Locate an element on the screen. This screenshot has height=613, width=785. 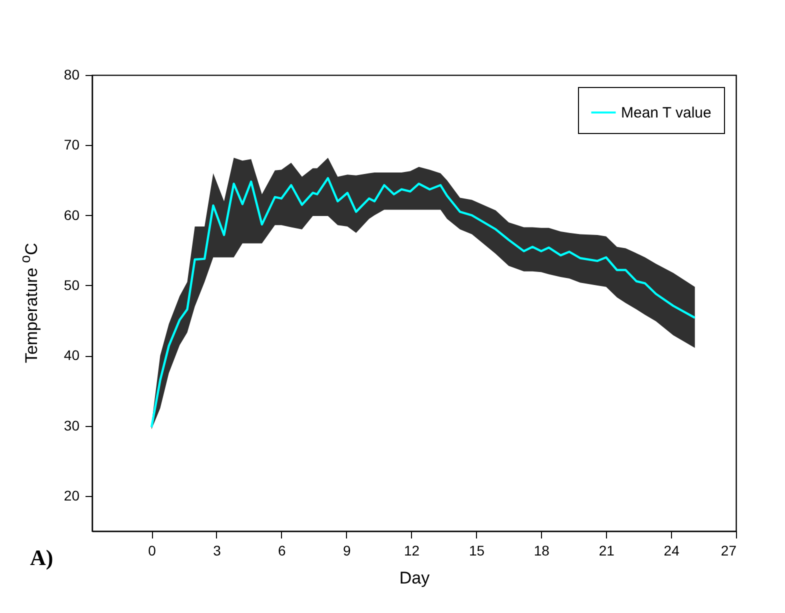
x-tick-label: 9 is located at coordinates (346, 550).